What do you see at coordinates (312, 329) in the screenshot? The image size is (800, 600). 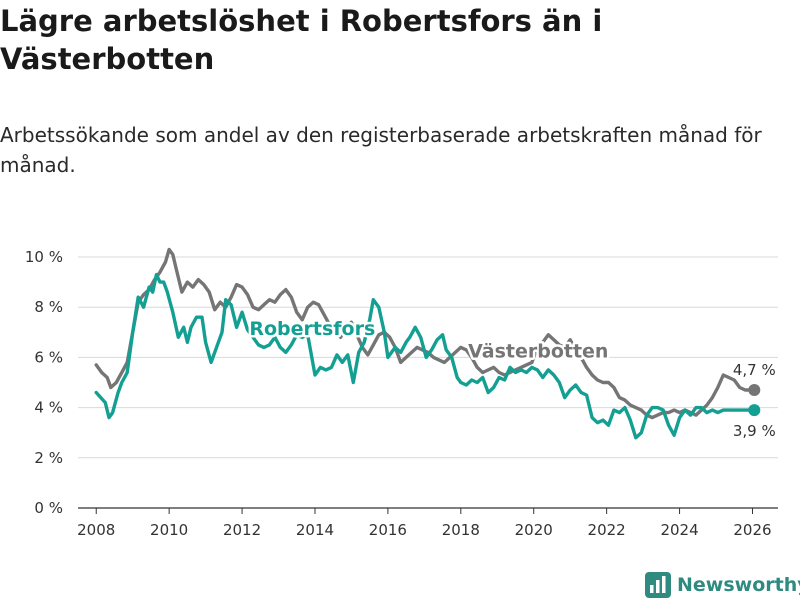 I see `series-label: Robertsfors` at bounding box center [312, 329].